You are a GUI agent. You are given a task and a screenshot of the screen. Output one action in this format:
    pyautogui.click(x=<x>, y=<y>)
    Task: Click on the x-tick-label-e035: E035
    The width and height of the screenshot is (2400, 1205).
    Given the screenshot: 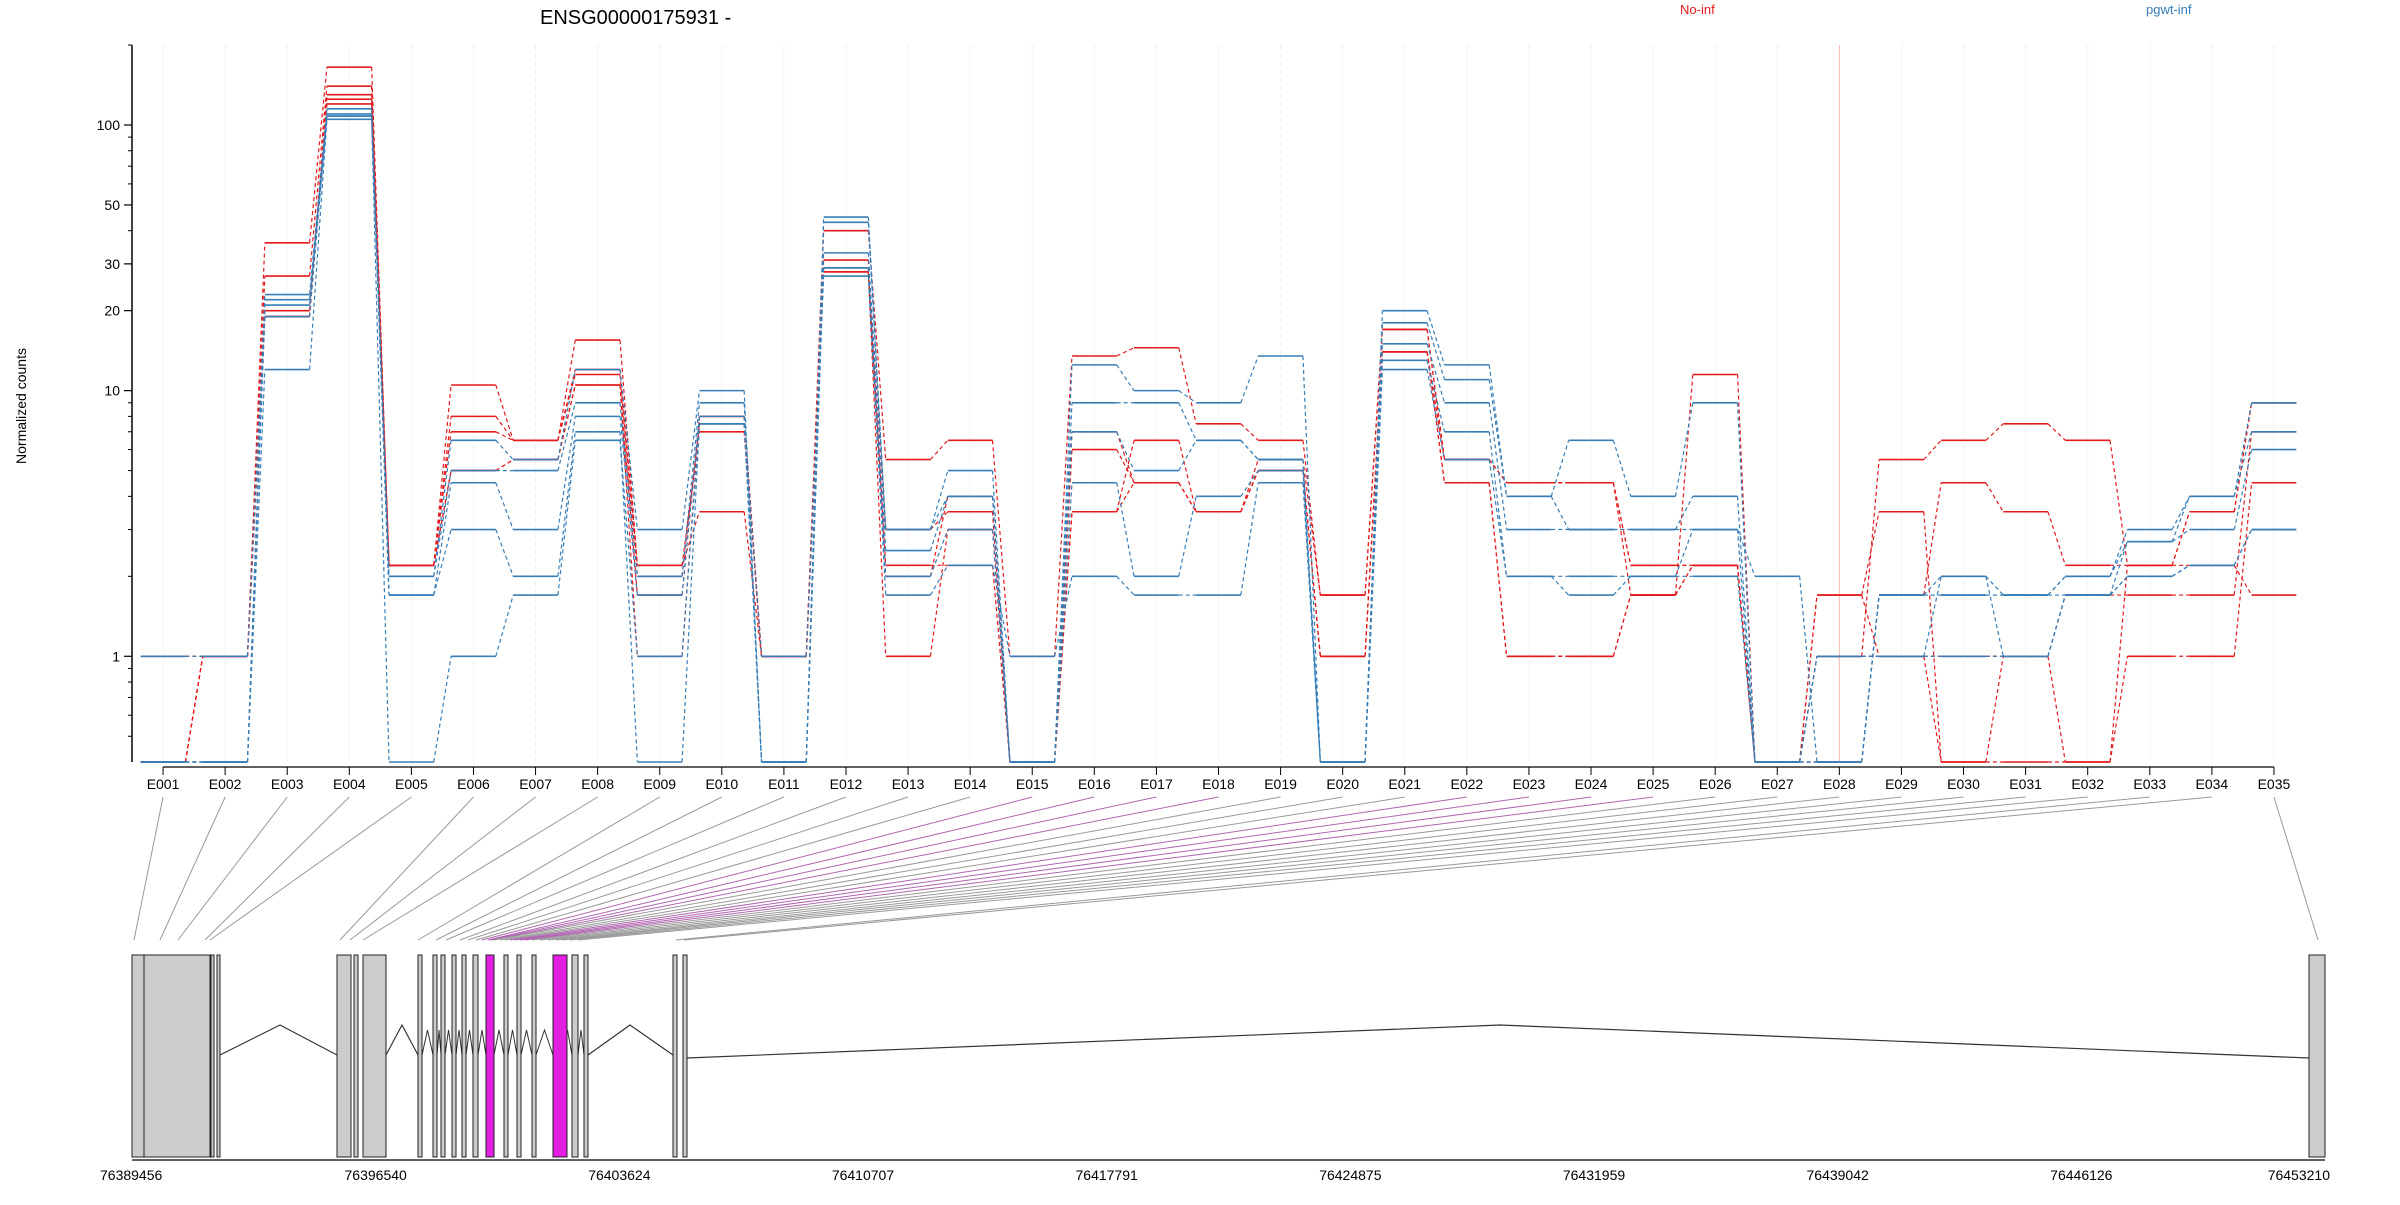 What is the action you would take?
    pyautogui.click(x=2274, y=784)
    